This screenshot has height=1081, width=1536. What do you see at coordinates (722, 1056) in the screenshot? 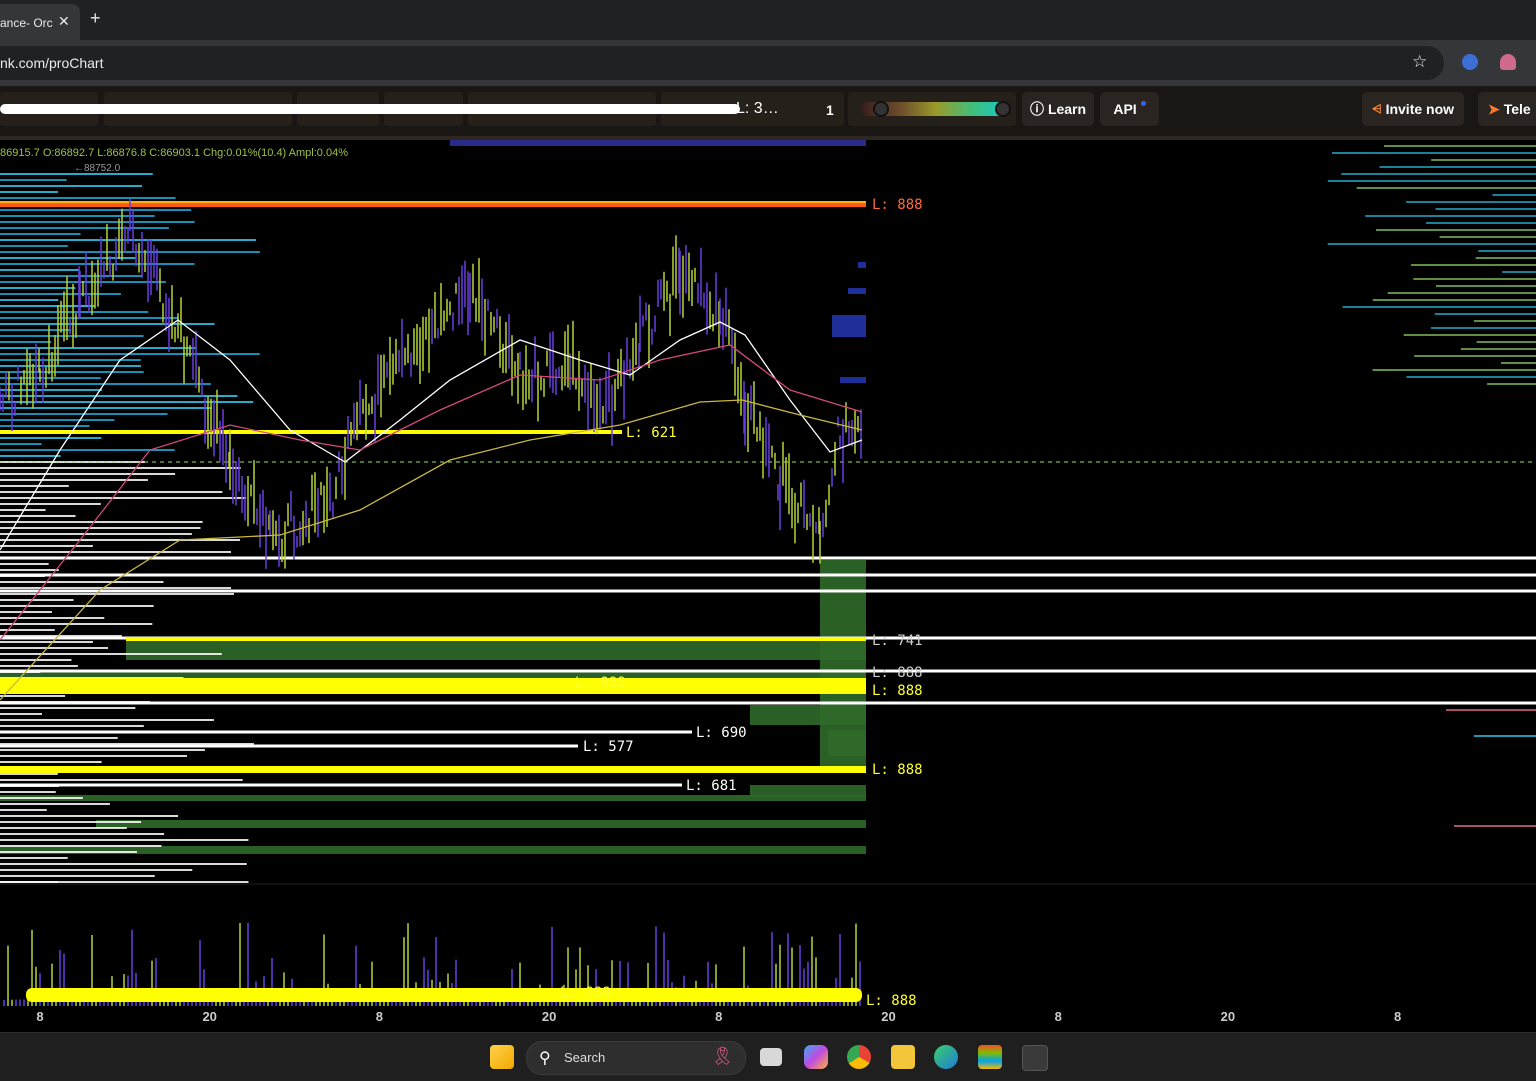
I see `pink-ribbon-icon: 🎗` at bounding box center [722, 1056].